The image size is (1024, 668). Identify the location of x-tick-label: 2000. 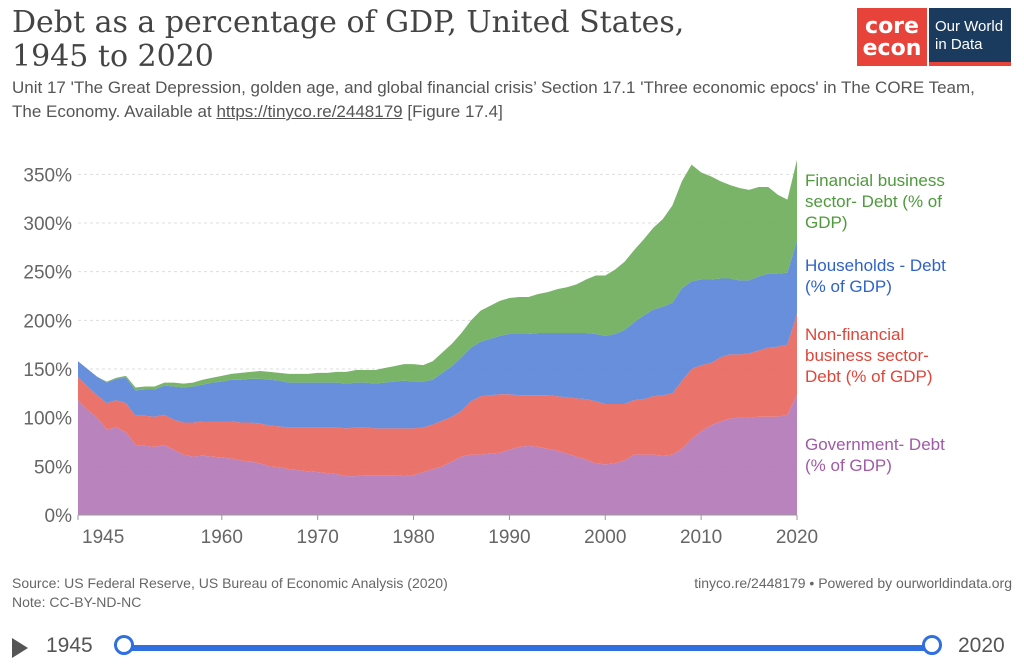
(605, 537).